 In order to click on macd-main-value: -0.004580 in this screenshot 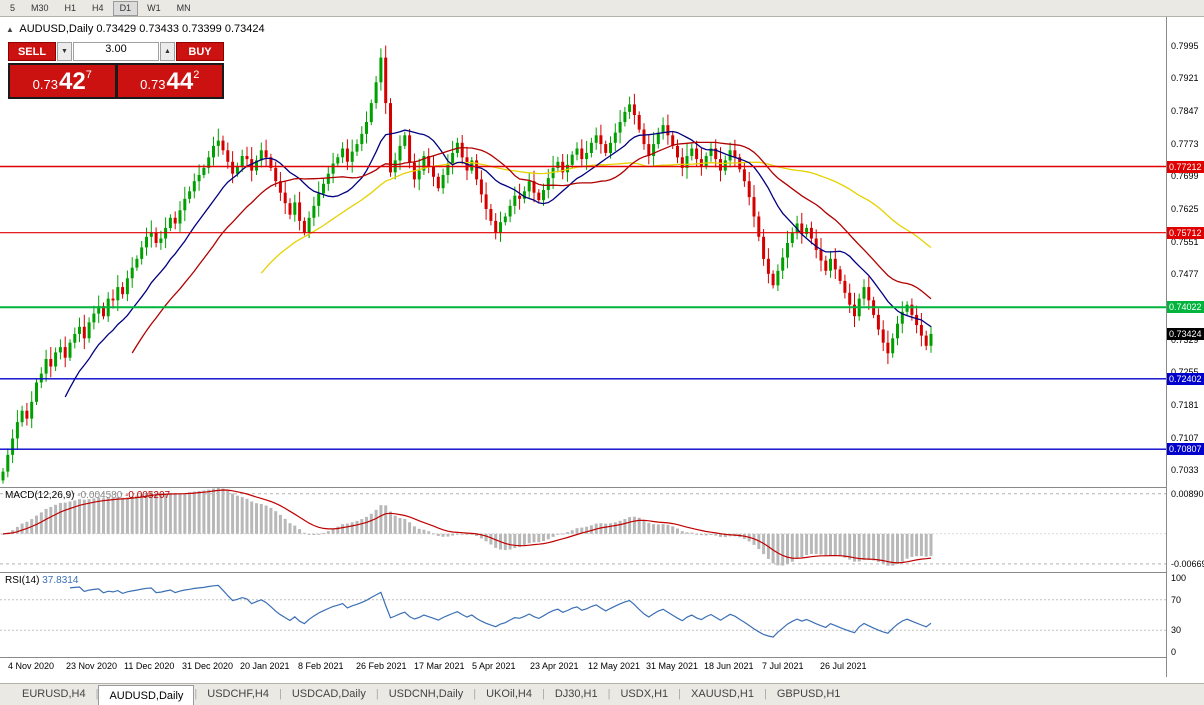, I will do `click(100, 495)`.